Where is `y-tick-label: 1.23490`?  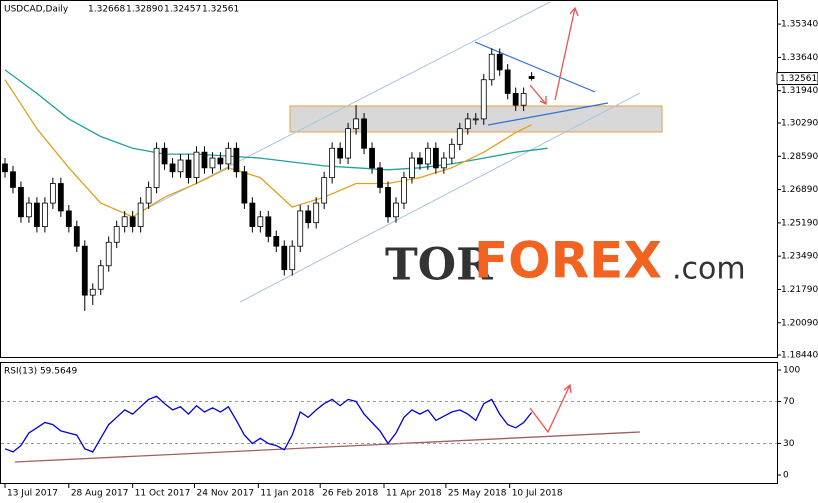
y-tick-label: 1.23490 is located at coordinates (799, 257).